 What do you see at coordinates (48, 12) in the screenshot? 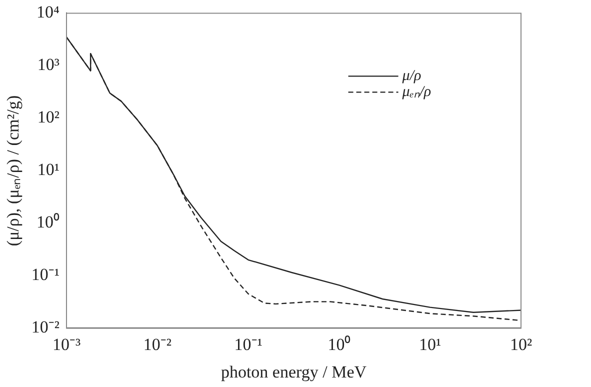
I see `y-tick-label: 10⁴` at bounding box center [48, 12].